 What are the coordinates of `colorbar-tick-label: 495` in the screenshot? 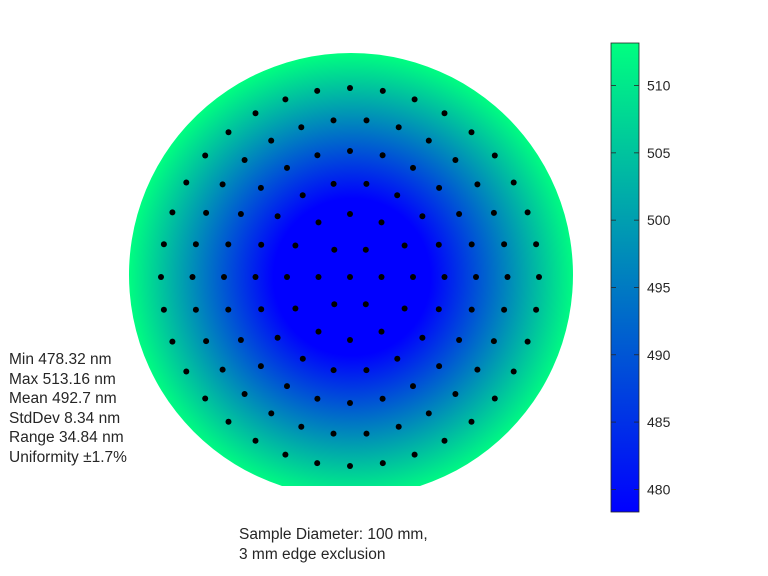 It's located at (659, 287).